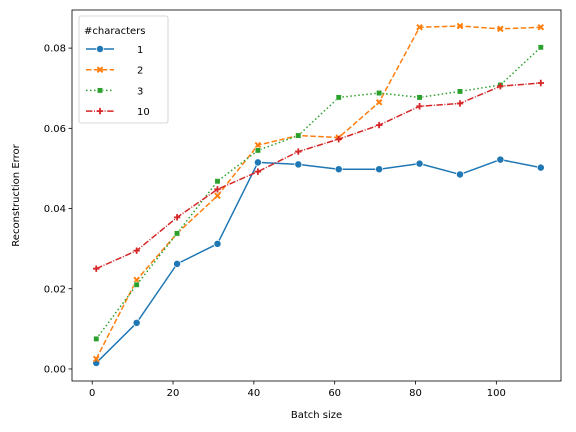  Describe the element at coordinates (415, 393) in the screenshot. I see `x-tick-label: 80` at that location.